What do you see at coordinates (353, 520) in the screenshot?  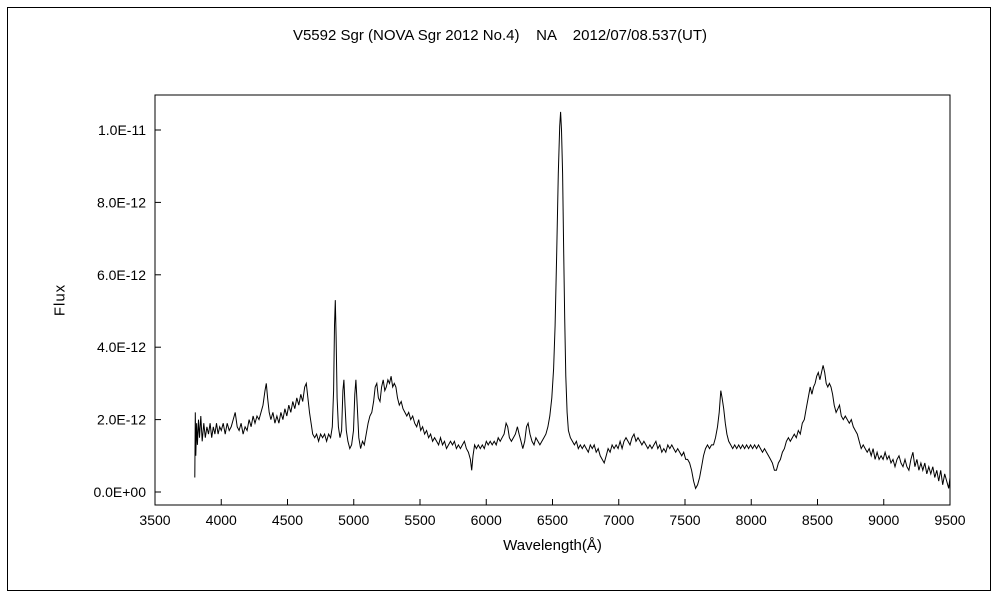 I see `x-tick-label: 5000` at bounding box center [353, 520].